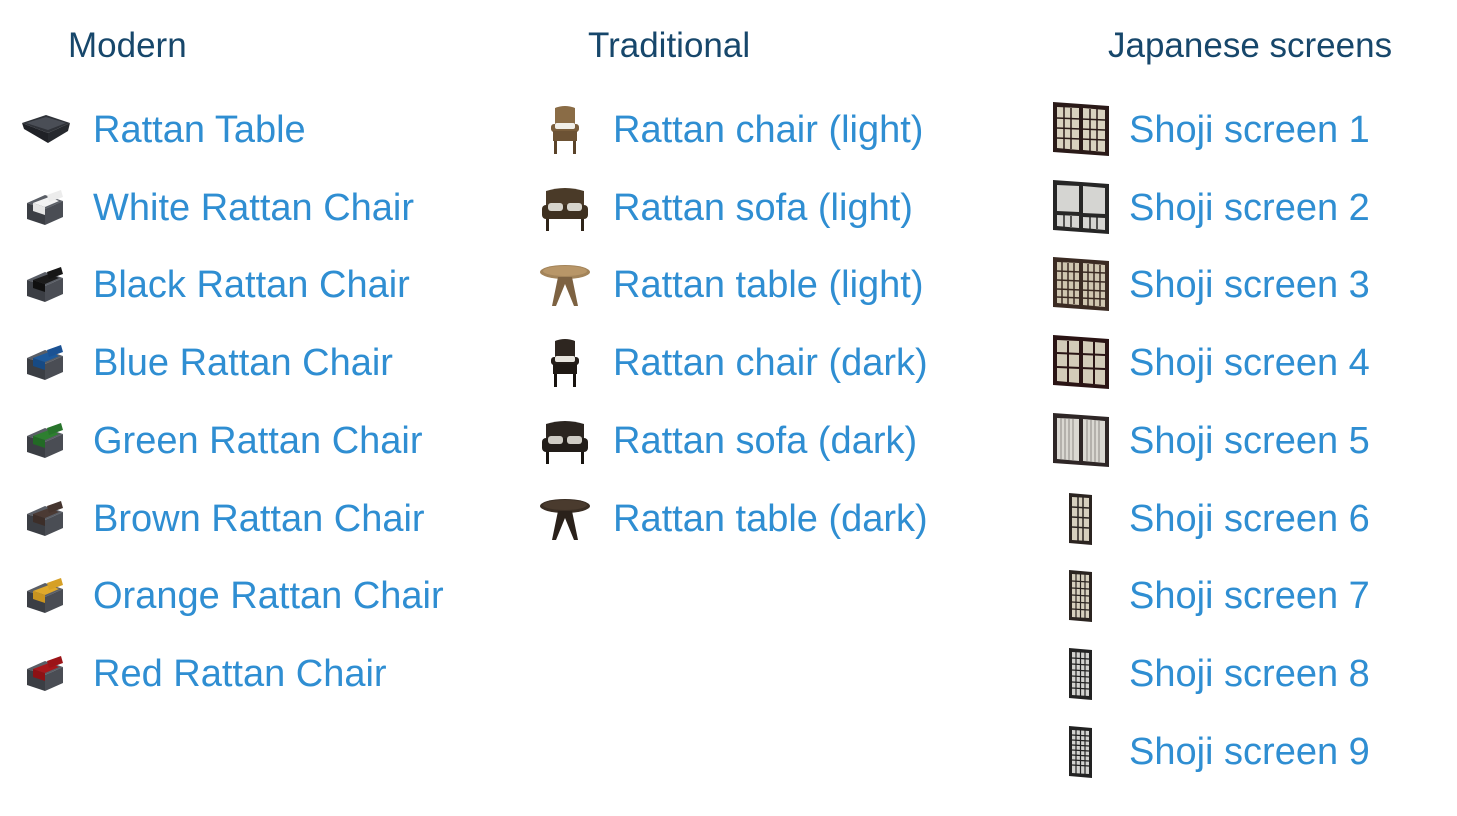  I want to click on chair-red-icon, so click(45, 674).